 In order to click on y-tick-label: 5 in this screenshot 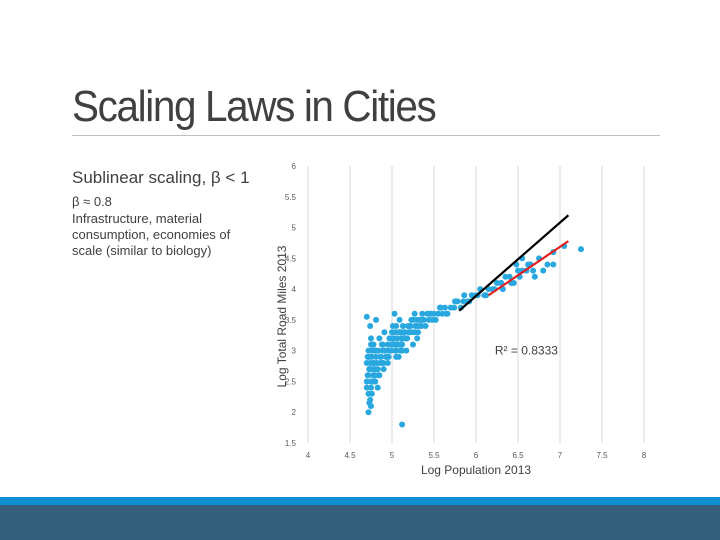, I will do `click(294, 228)`.